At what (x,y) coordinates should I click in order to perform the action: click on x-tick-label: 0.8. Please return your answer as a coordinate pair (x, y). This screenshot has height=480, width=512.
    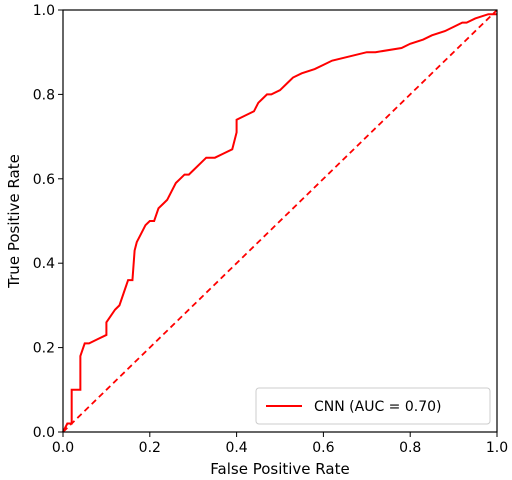
    Looking at the image, I should click on (410, 448).